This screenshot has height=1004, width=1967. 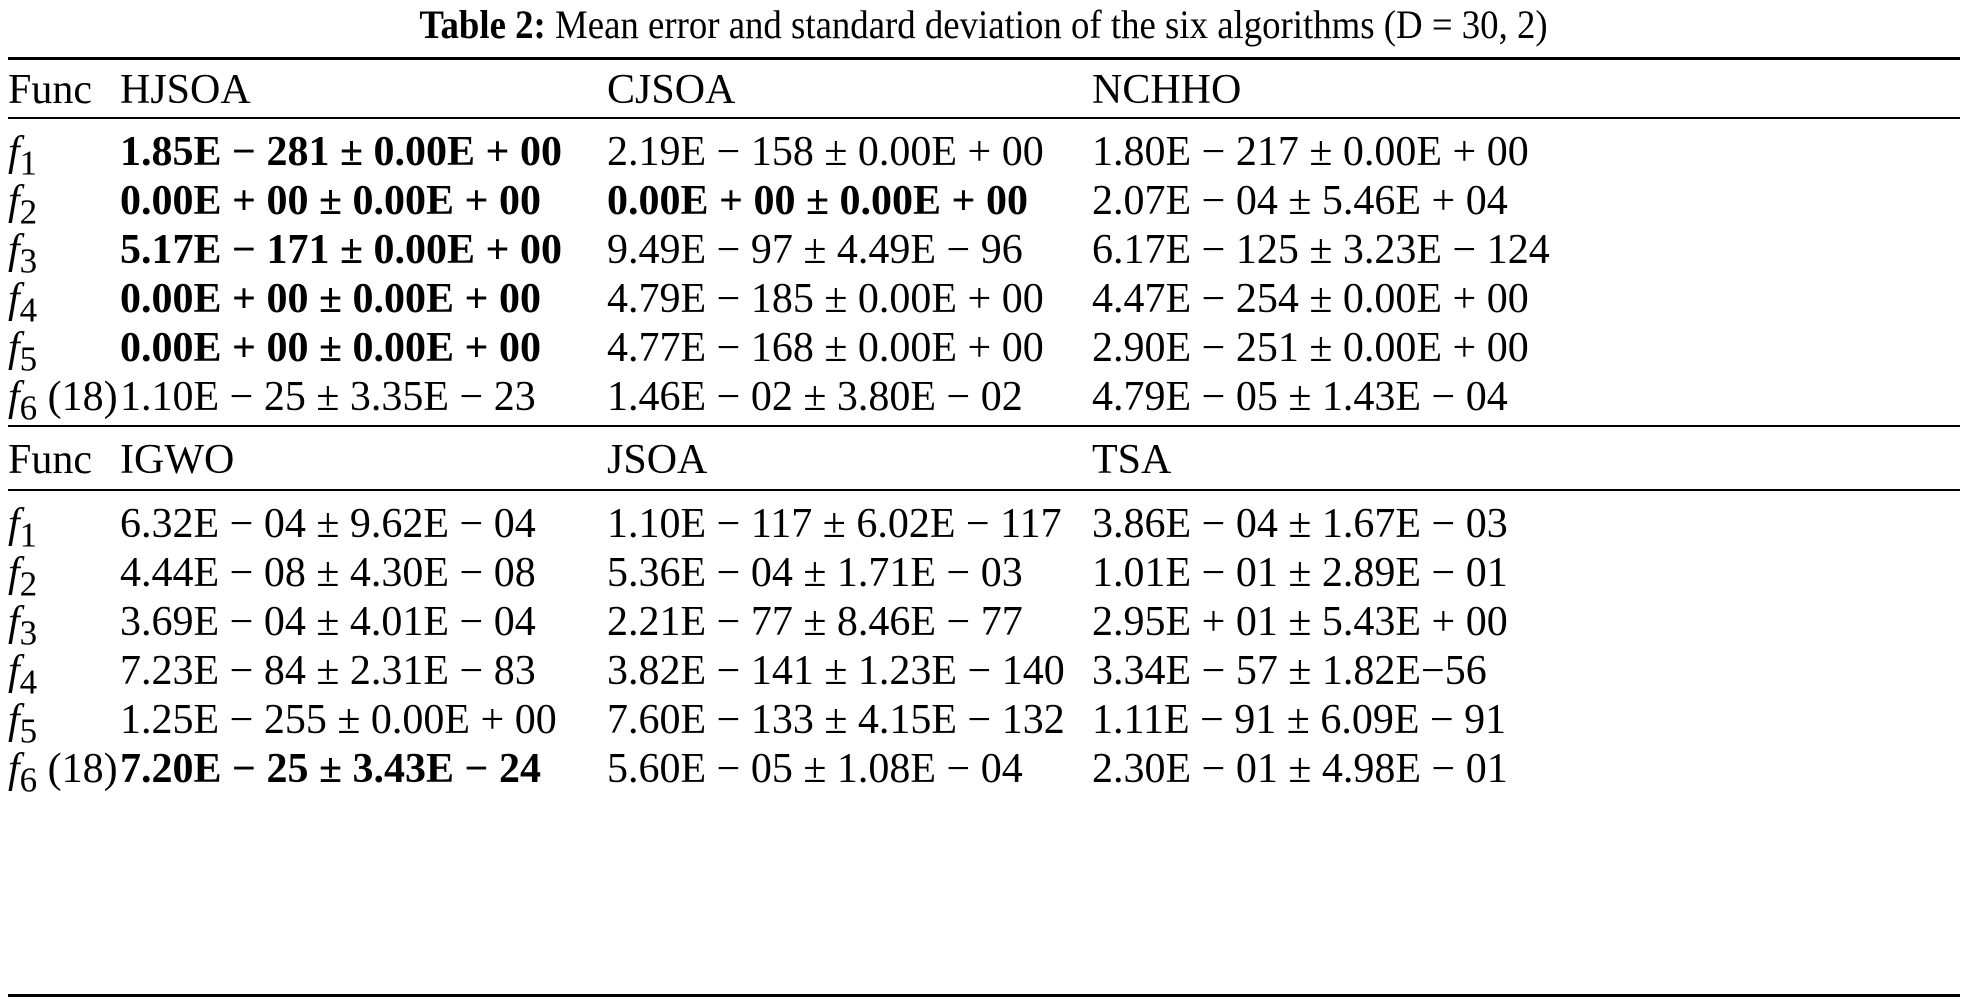 What do you see at coordinates (328, 524) in the screenshot?
I see `result-cell: 6.32E − 04 ± 9.62E − 04` at bounding box center [328, 524].